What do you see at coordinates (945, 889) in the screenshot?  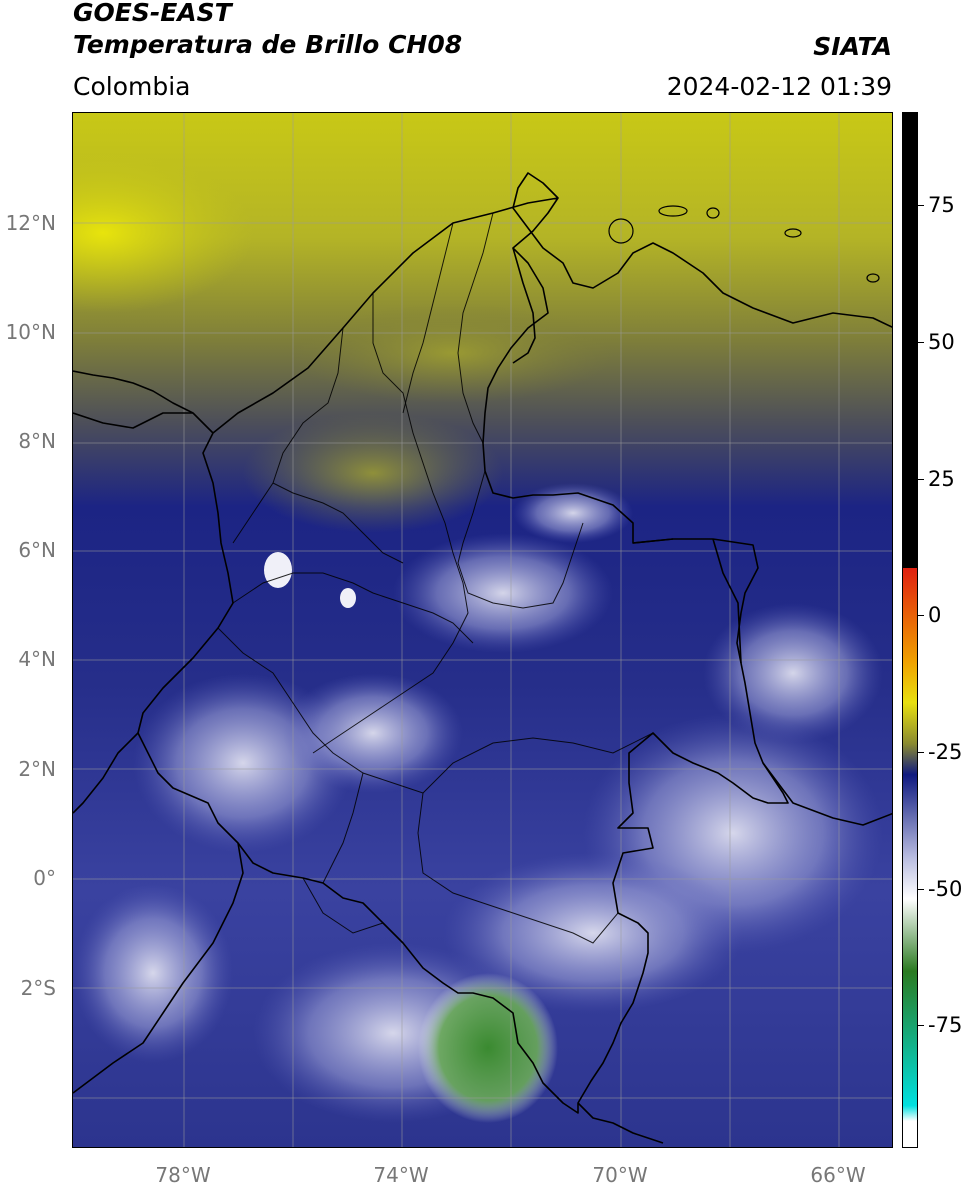 I see `colorbar-label: -50` at bounding box center [945, 889].